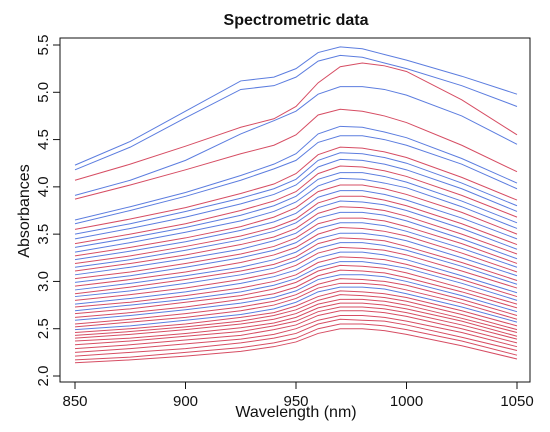  I want to click on y-tick-label-4: 3.5, so click(43, 234).